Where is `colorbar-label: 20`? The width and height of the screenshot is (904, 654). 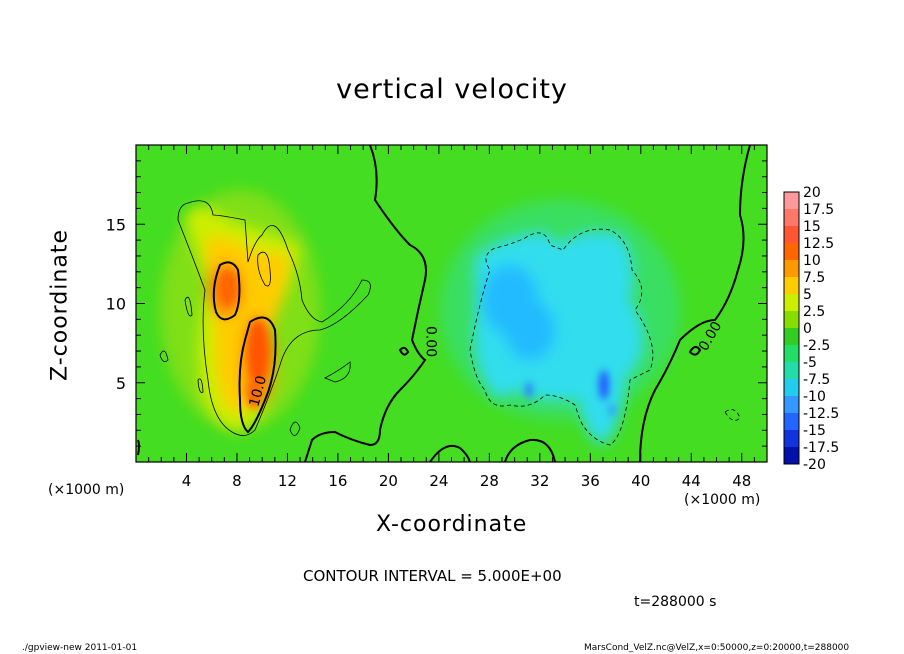
colorbar-label: 20 is located at coordinates (812, 193).